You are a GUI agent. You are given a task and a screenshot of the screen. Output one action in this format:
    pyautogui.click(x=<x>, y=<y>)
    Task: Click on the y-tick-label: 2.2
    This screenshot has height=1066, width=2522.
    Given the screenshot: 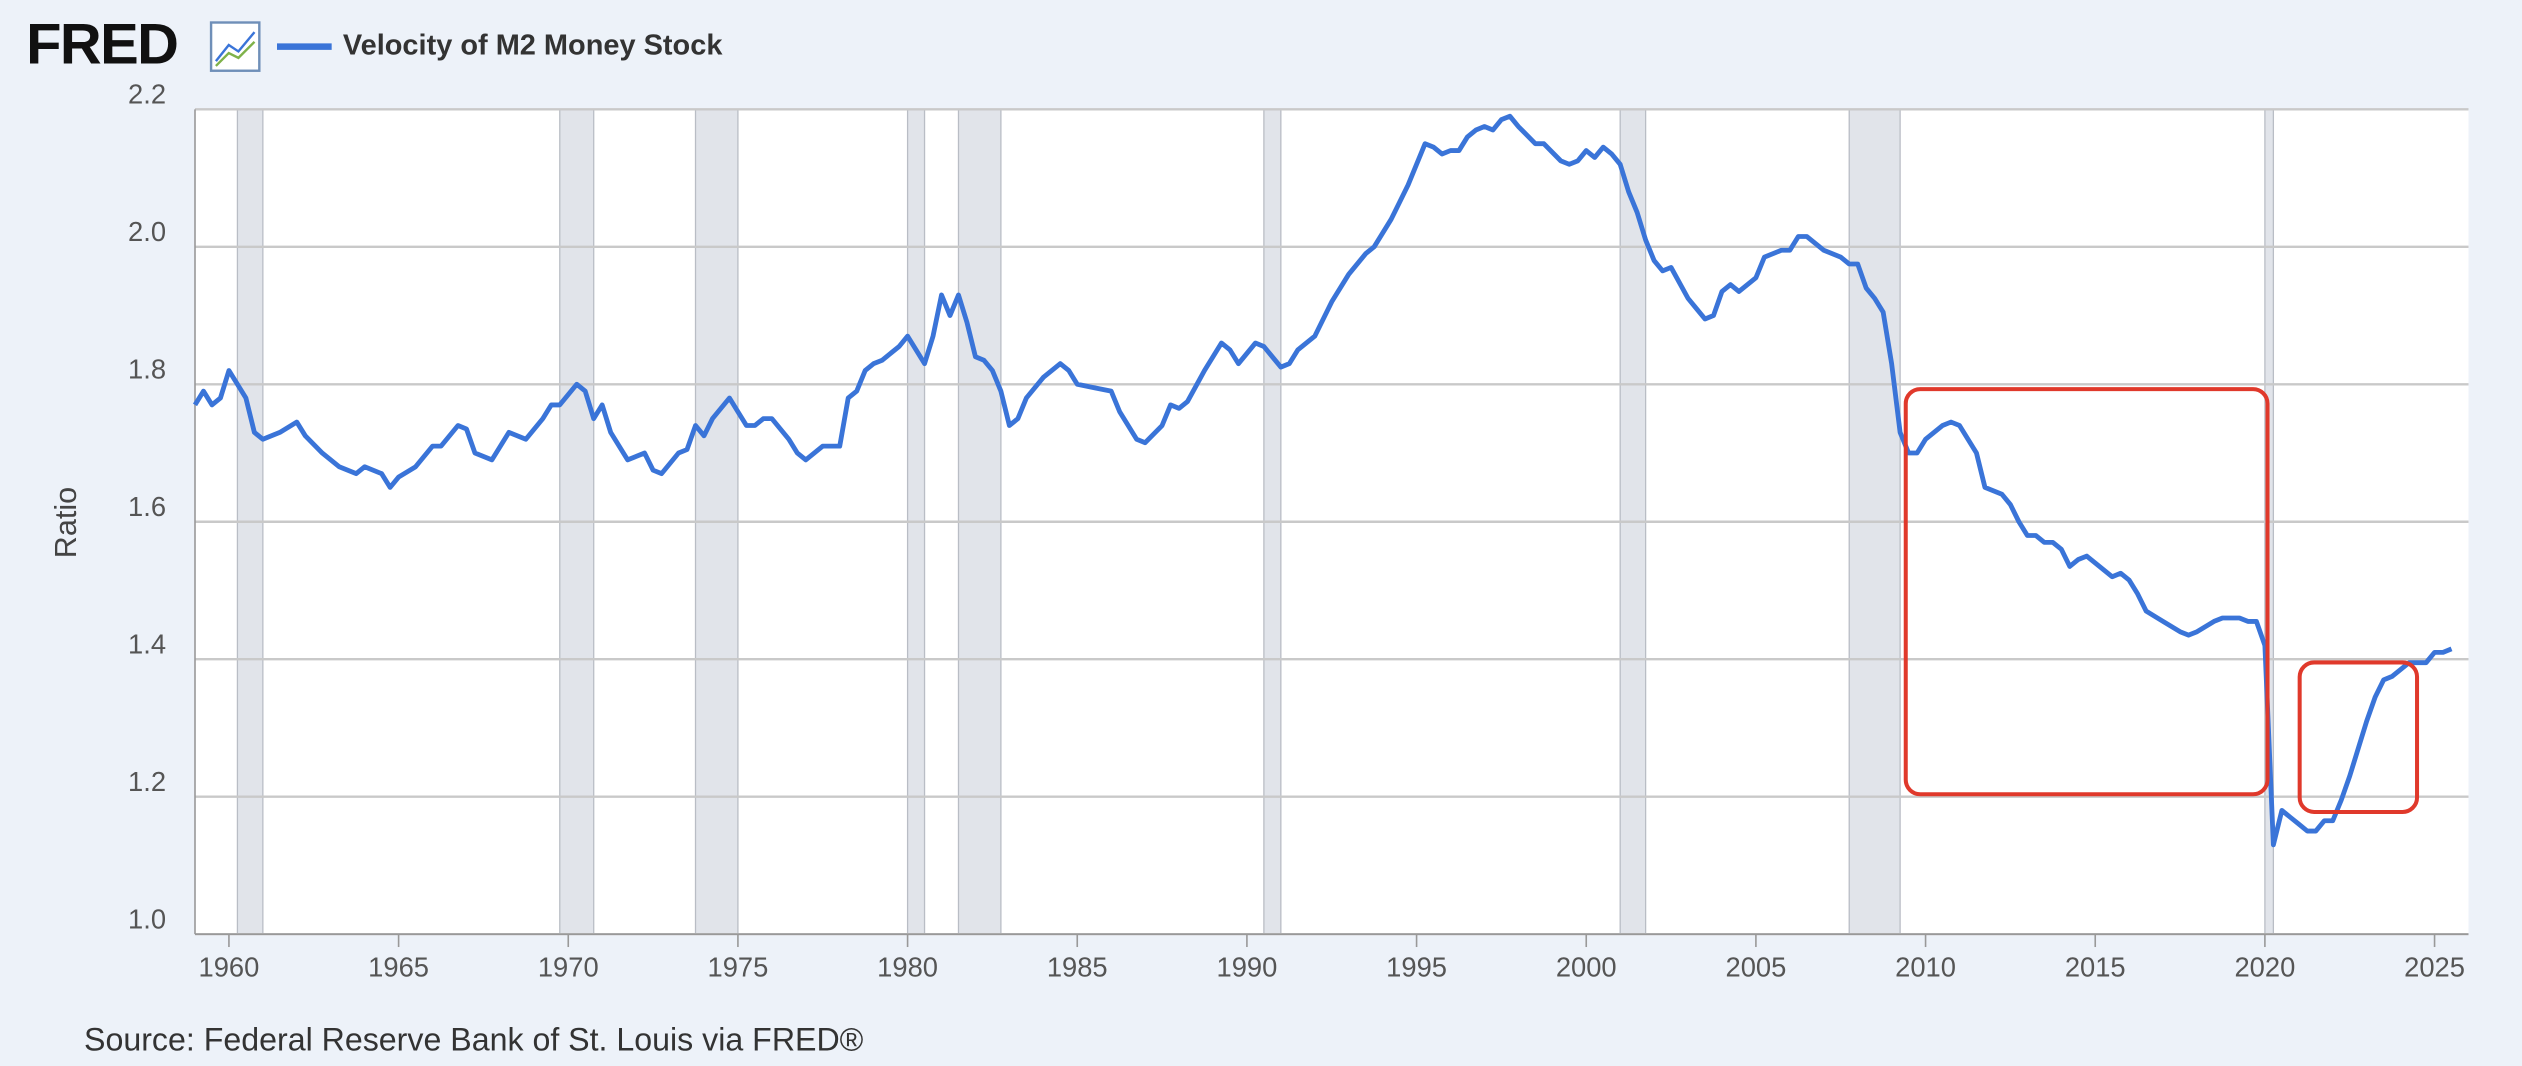 What is the action you would take?
    pyautogui.click(x=147, y=94)
    